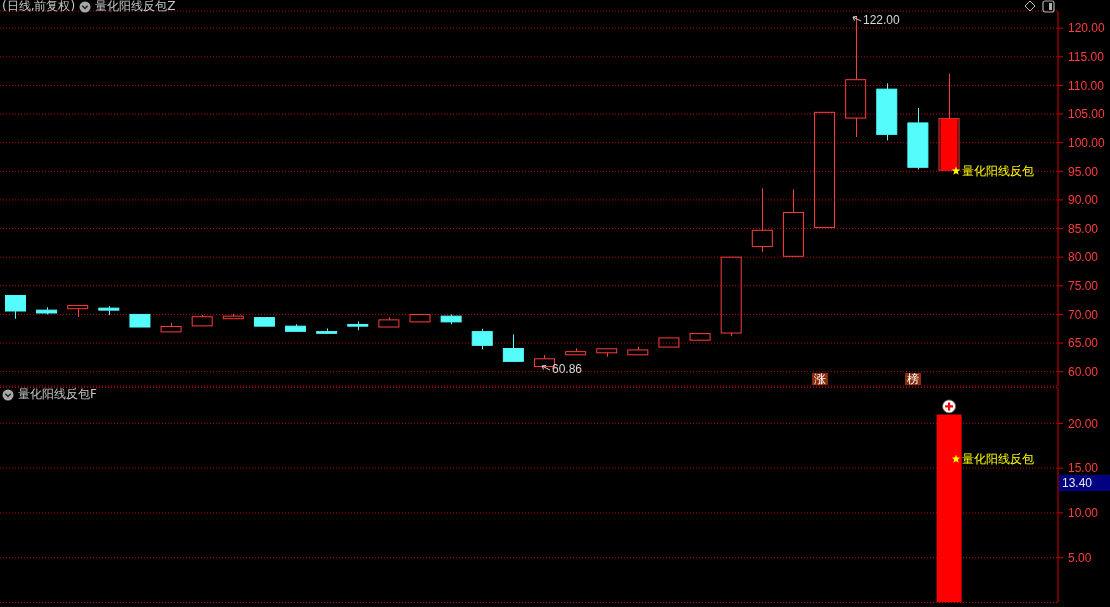  Describe the element at coordinates (1083, 257) in the screenshot. I see `y-tick-label: 80.00` at that location.